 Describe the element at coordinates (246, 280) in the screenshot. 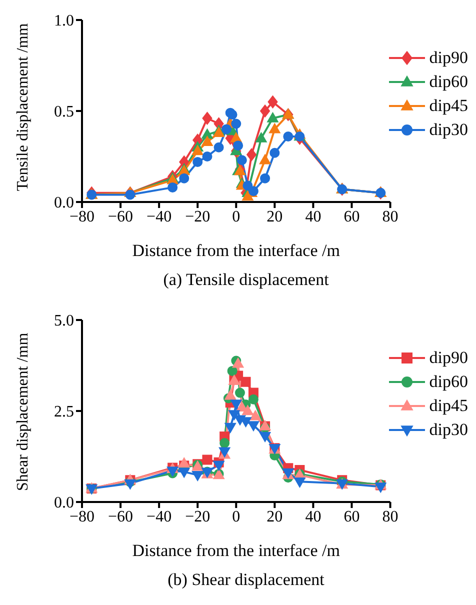

I see `text: (a) Tensile displacement` at that location.